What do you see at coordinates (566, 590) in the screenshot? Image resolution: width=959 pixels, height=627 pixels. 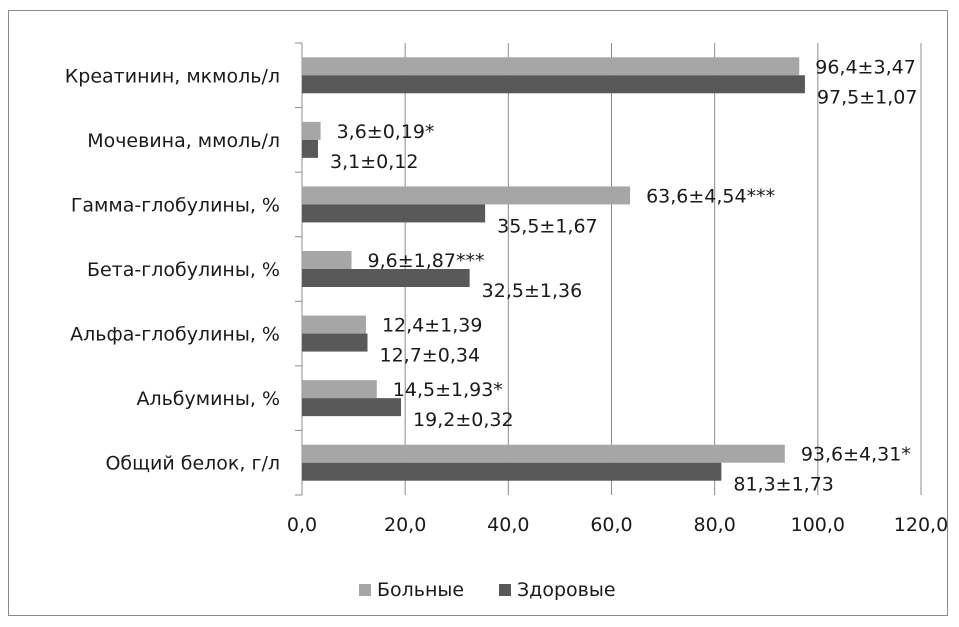 I see `legend-label: Здоровые` at bounding box center [566, 590].